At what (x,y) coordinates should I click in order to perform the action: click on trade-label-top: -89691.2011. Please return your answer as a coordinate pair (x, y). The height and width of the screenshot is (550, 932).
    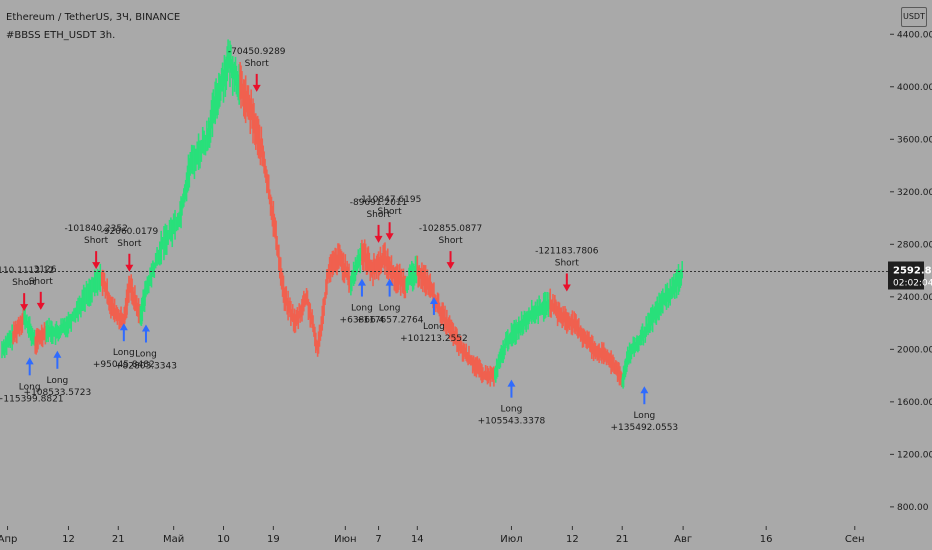
    Looking at the image, I should click on (379, 203).